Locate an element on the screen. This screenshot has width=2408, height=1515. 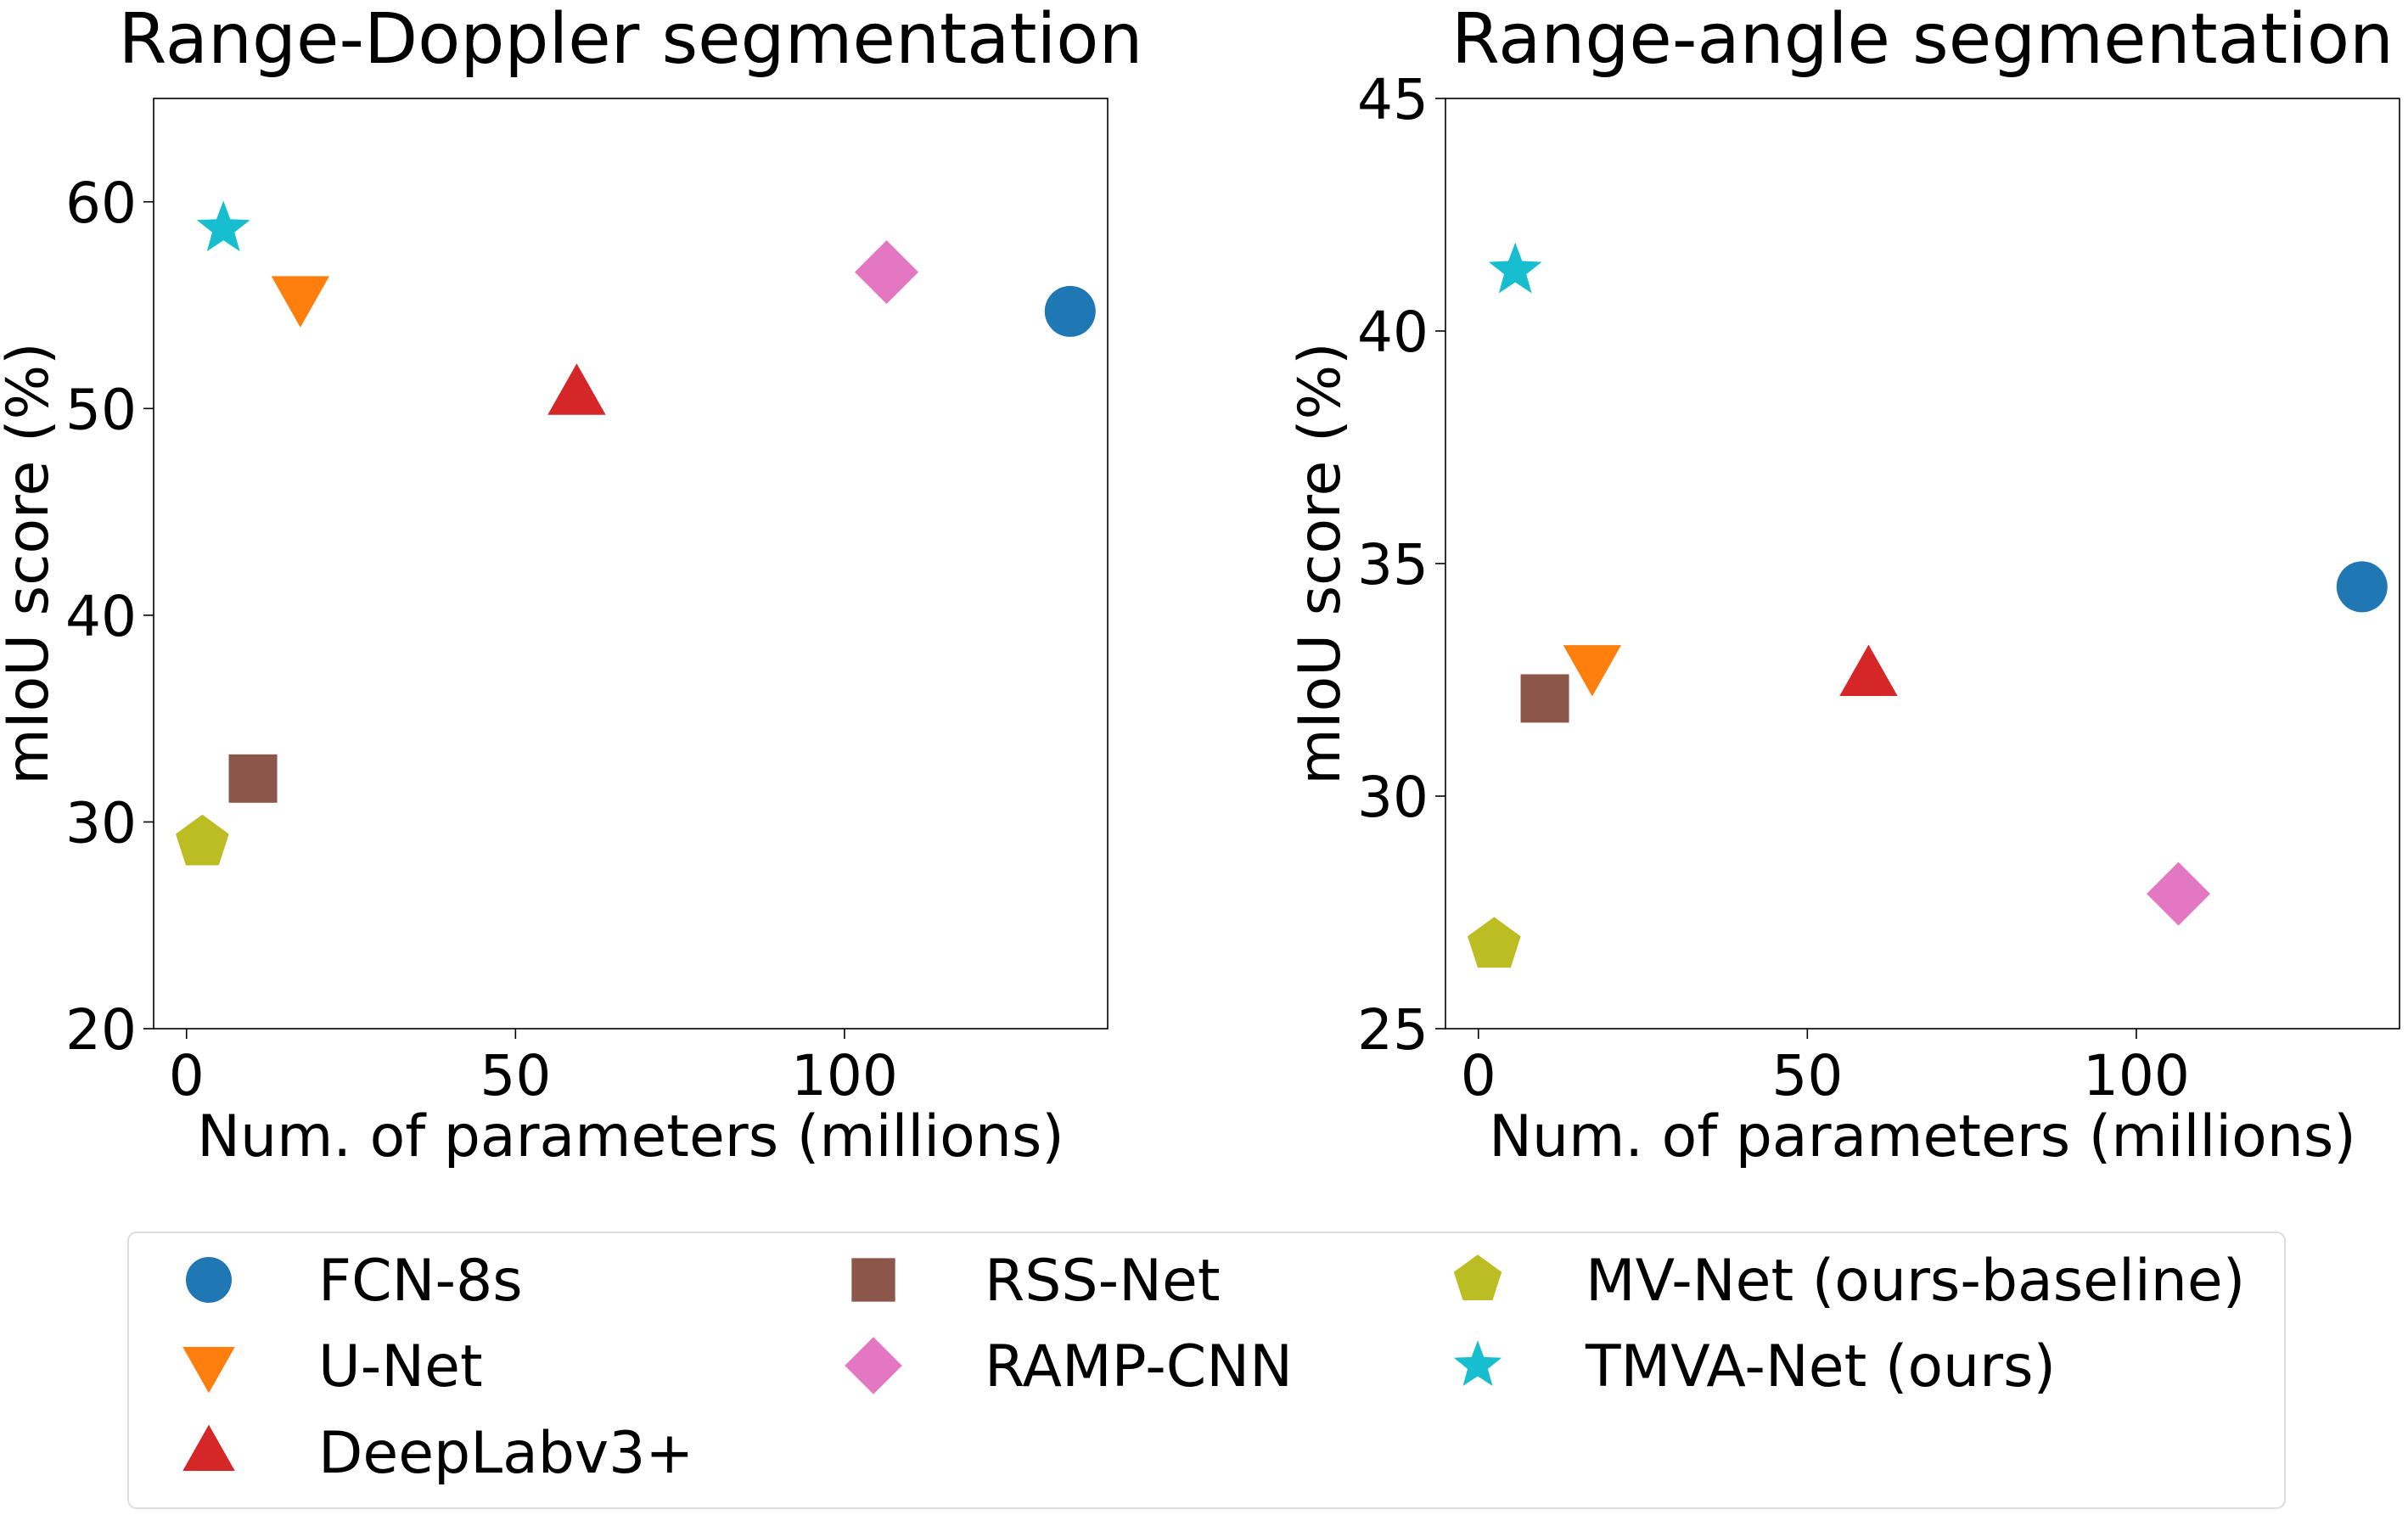
legend-label: TMVA-Net (ours) is located at coordinates (1820, 1366).